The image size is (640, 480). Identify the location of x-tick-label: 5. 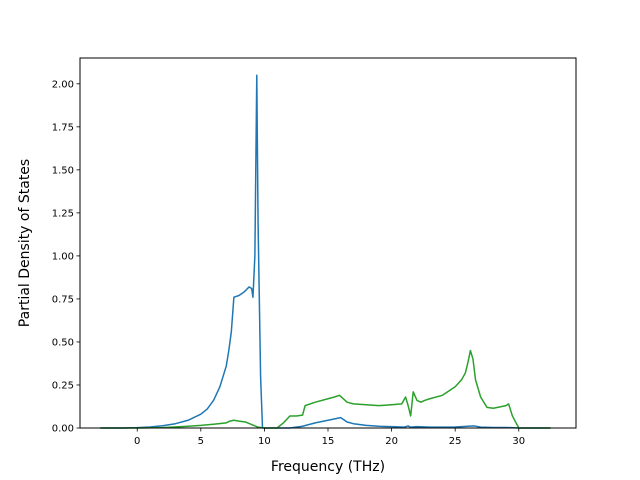
(201, 441).